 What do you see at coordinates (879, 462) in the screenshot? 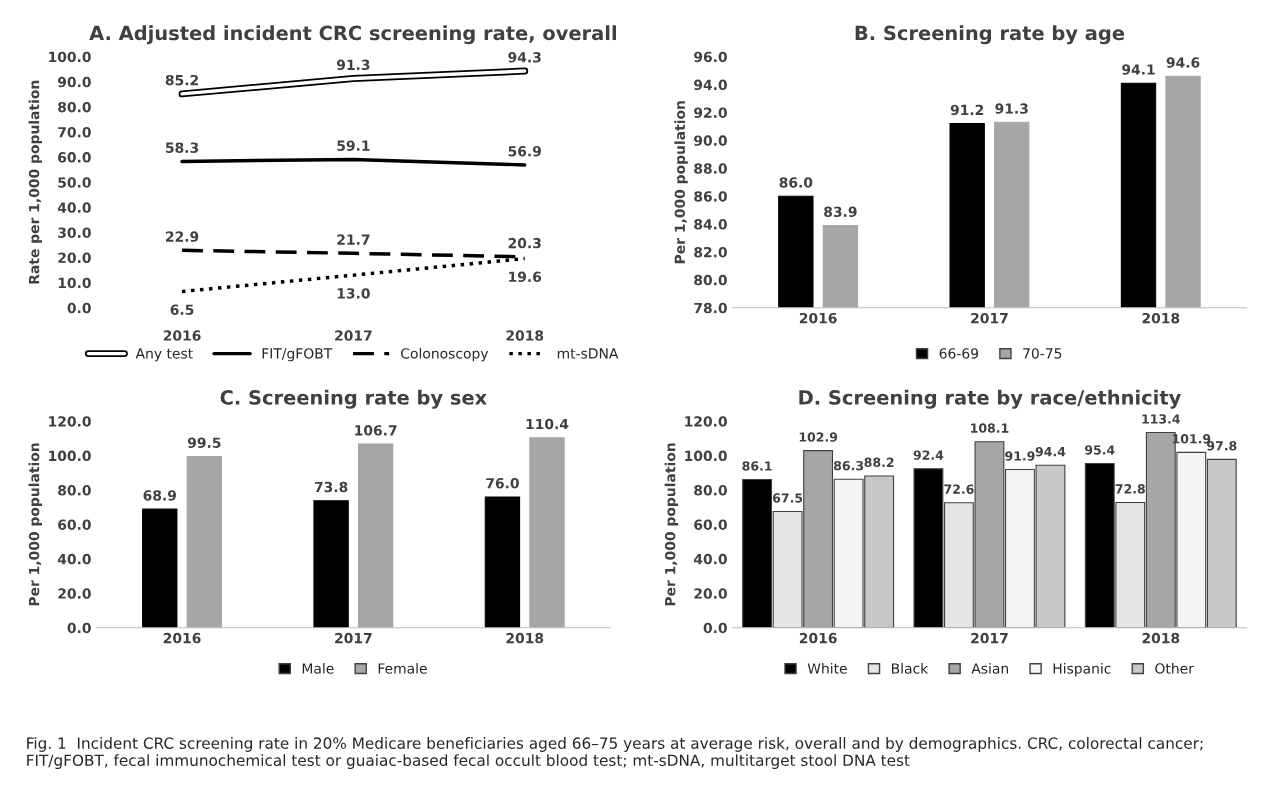
I see `data-label: 88.2` at bounding box center [879, 462].